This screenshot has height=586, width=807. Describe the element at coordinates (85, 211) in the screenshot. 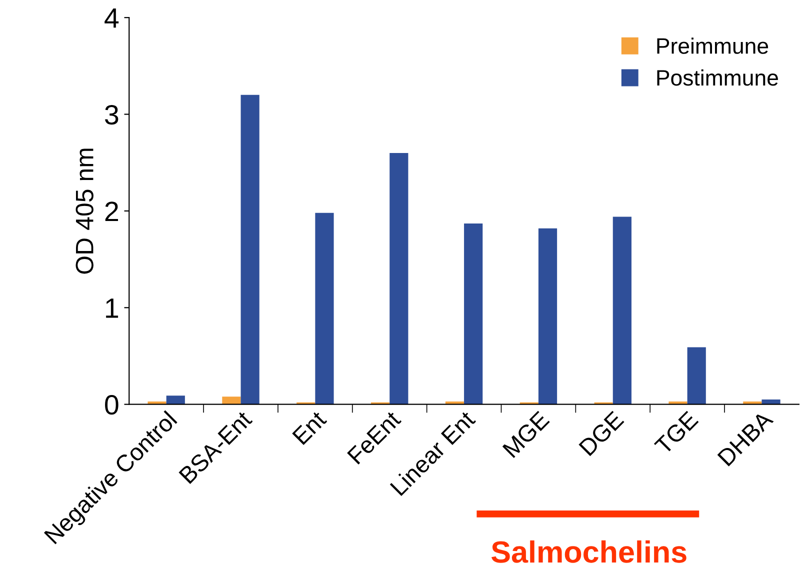

I see `y-axis-title: OD 405 nm` at that location.